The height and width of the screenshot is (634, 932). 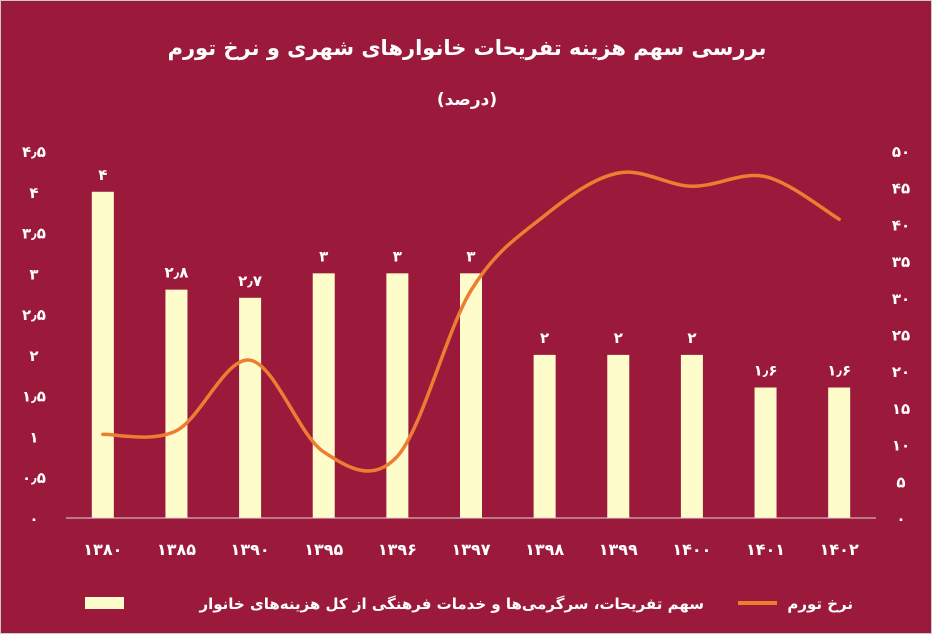 What do you see at coordinates (470, 549) in the screenshot?
I see `x-tick-label: ۱۳۹۷` at bounding box center [470, 549].